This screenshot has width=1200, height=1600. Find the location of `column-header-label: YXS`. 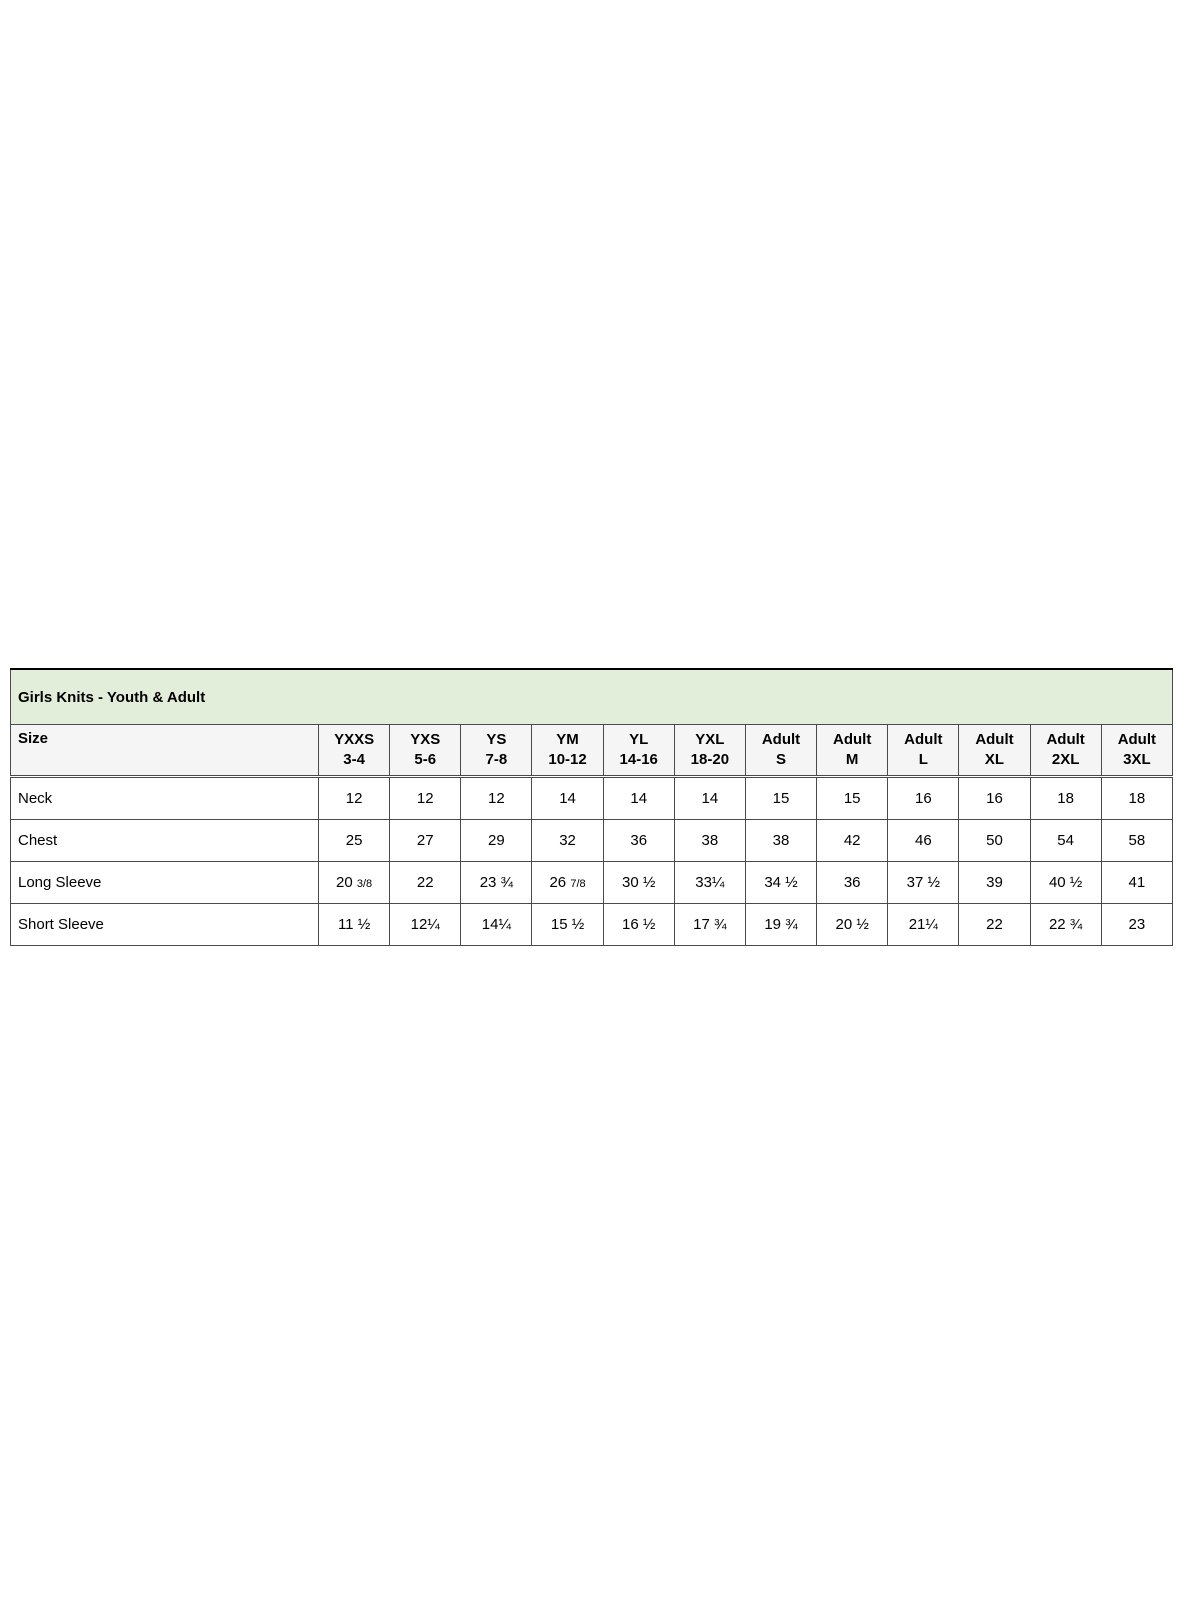

column-header-label: YXS is located at coordinates (425, 739).